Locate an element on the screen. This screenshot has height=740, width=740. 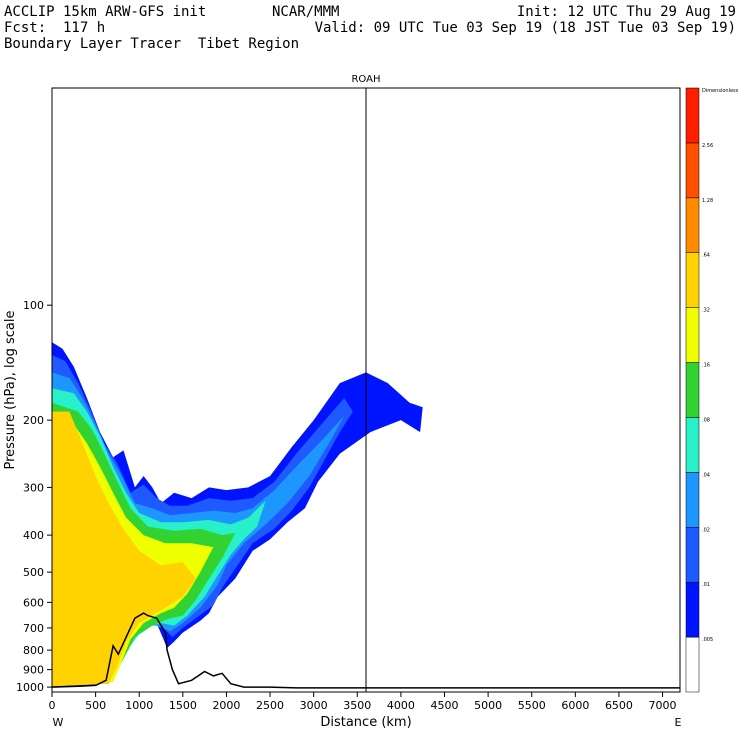
y-tick-label: 300 is located at coordinates (33, 487).